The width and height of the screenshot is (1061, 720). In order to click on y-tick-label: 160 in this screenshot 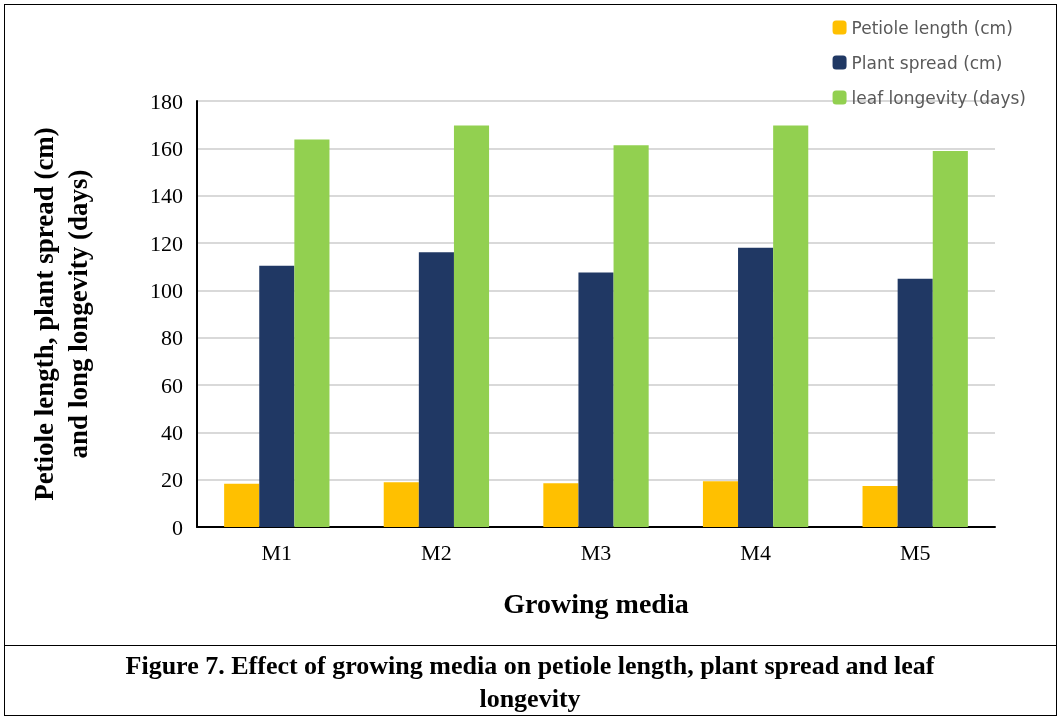, I will do `click(166, 148)`.